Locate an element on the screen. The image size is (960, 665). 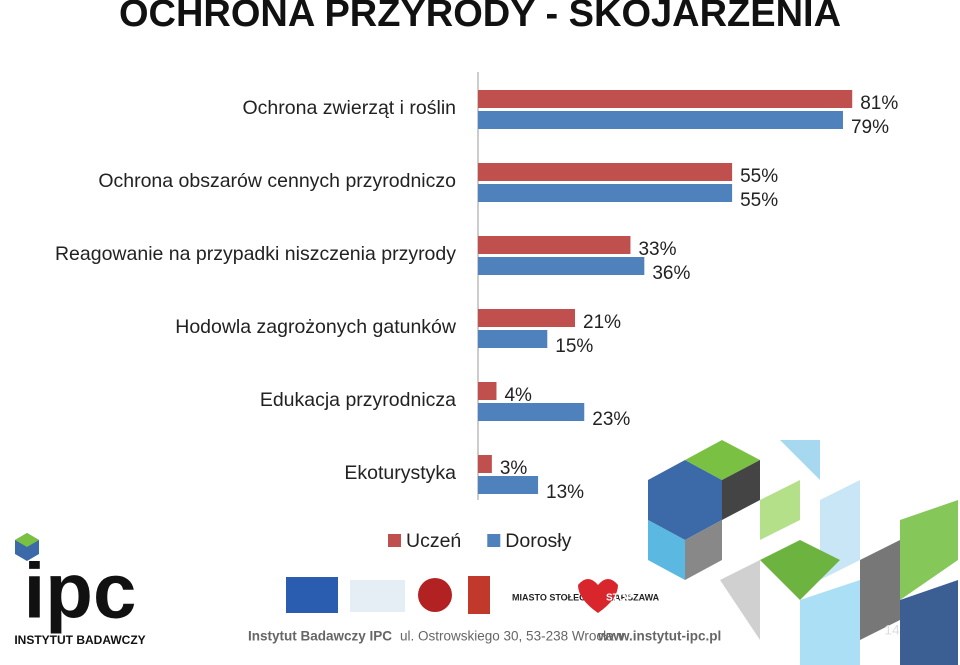
value-label: 36% is located at coordinates (671, 273).